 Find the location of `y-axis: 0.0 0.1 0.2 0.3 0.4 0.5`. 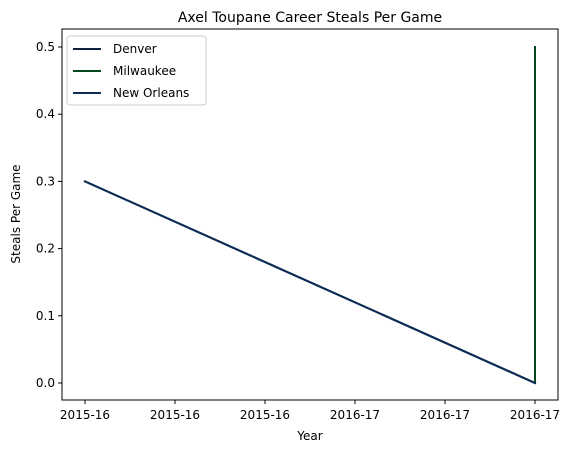

y-axis: 0.0 0.1 0.2 0.3 0.4 0.5 is located at coordinates (49, 215).